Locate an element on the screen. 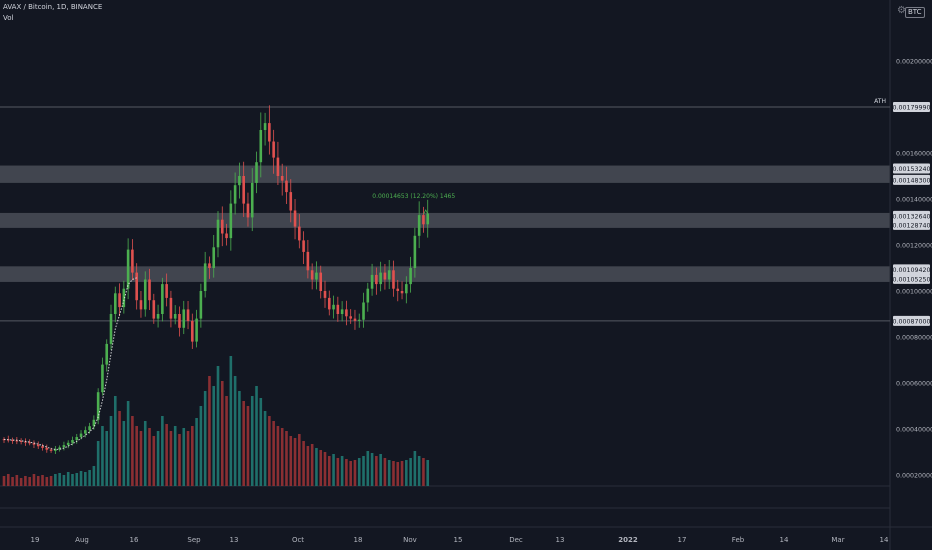  time-tick-label: 17 is located at coordinates (682, 540).